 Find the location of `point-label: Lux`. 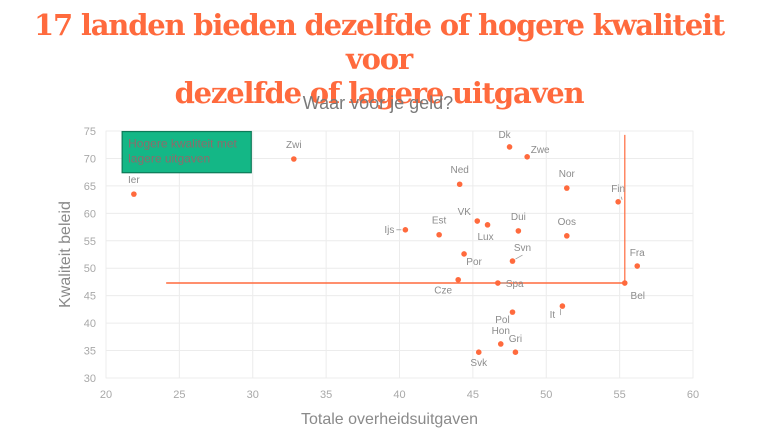

point-label: Lux is located at coordinates (485, 237).